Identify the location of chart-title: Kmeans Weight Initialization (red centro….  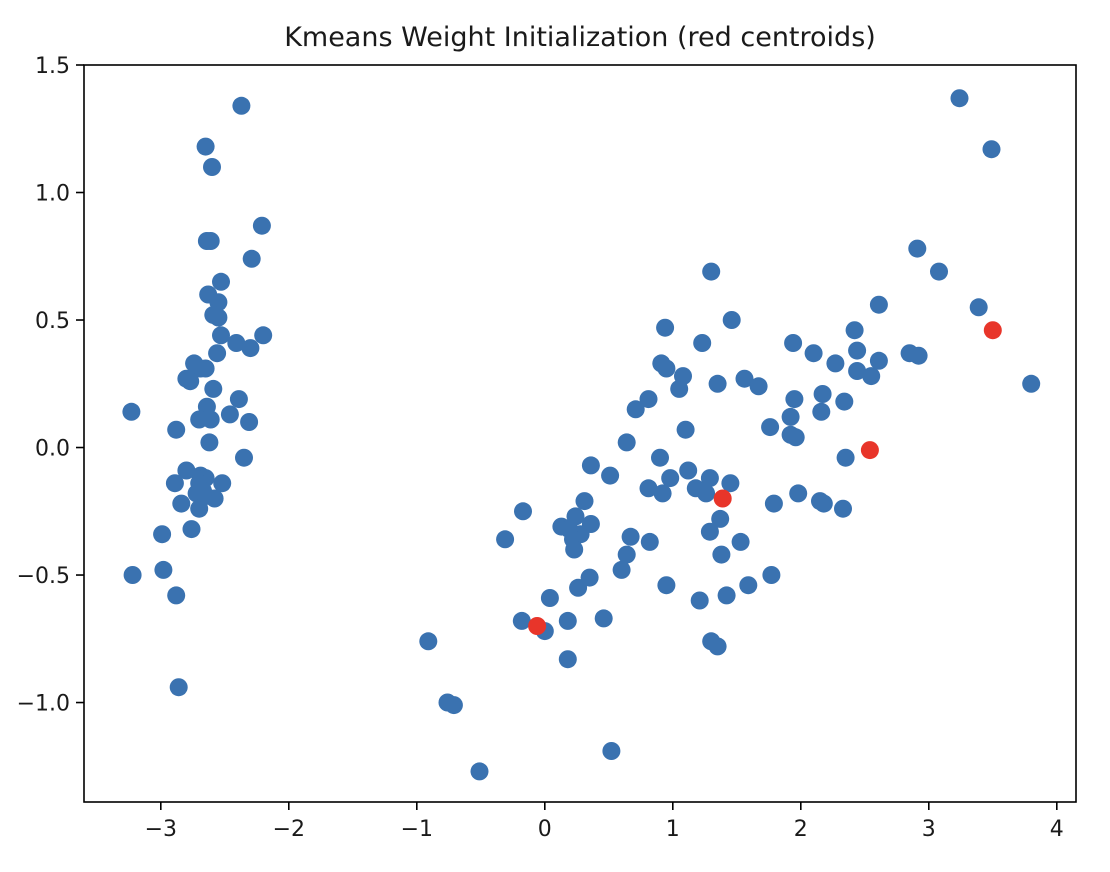
(580, 37).